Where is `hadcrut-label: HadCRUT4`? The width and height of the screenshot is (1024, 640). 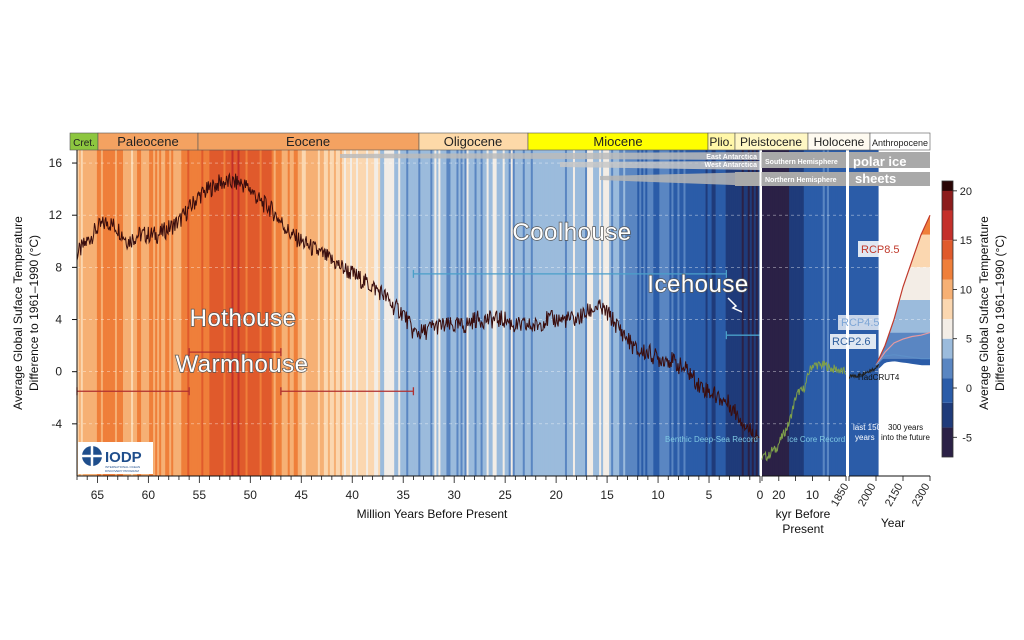
hadcrut-label: HadCRUT4 is located at coordinates (879, 377).